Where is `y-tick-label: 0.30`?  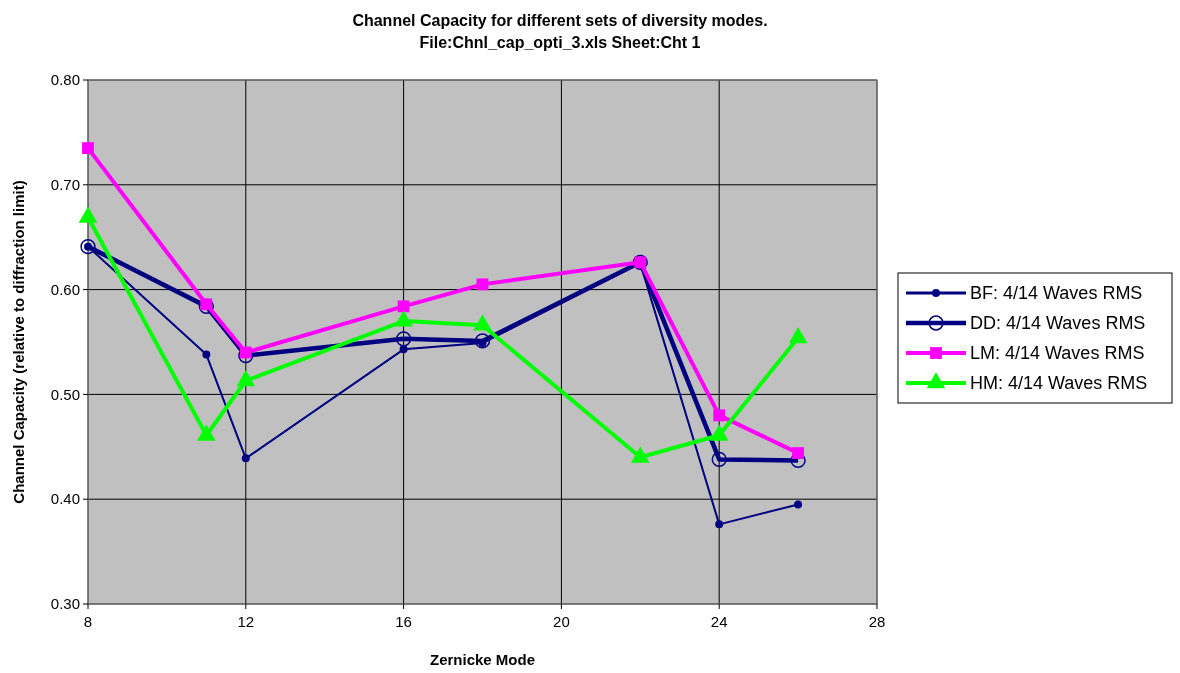
y-tick-label: 0.30 is located at coordinates (65, 604).